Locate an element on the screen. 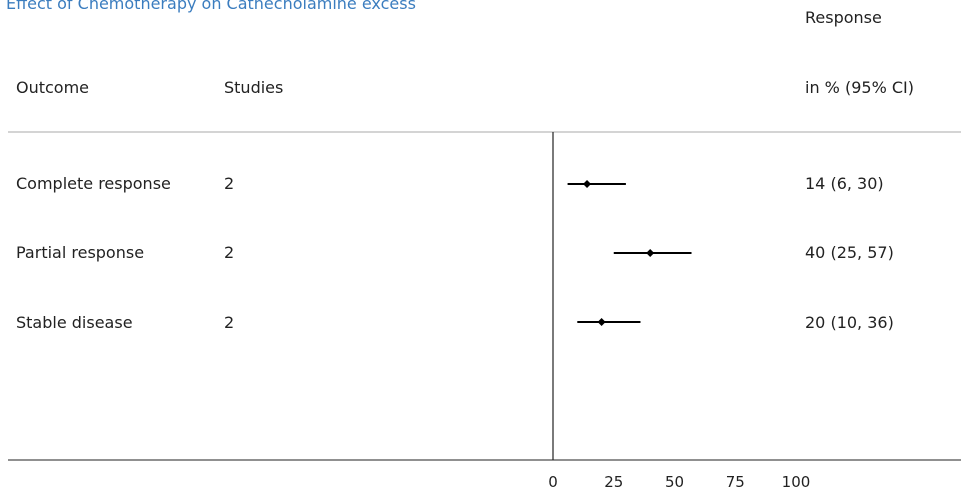  row-outcome-label: Complete response is located at coordinates (93, 183).